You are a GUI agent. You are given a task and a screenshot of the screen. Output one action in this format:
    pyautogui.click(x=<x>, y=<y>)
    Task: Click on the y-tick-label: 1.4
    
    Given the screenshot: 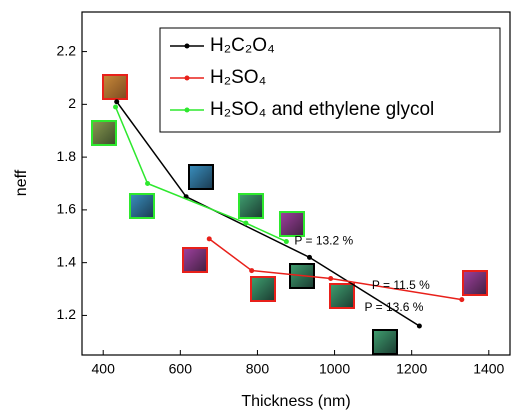 What is the action you would take?
    pyautogui.click(x=67, y=261)
    